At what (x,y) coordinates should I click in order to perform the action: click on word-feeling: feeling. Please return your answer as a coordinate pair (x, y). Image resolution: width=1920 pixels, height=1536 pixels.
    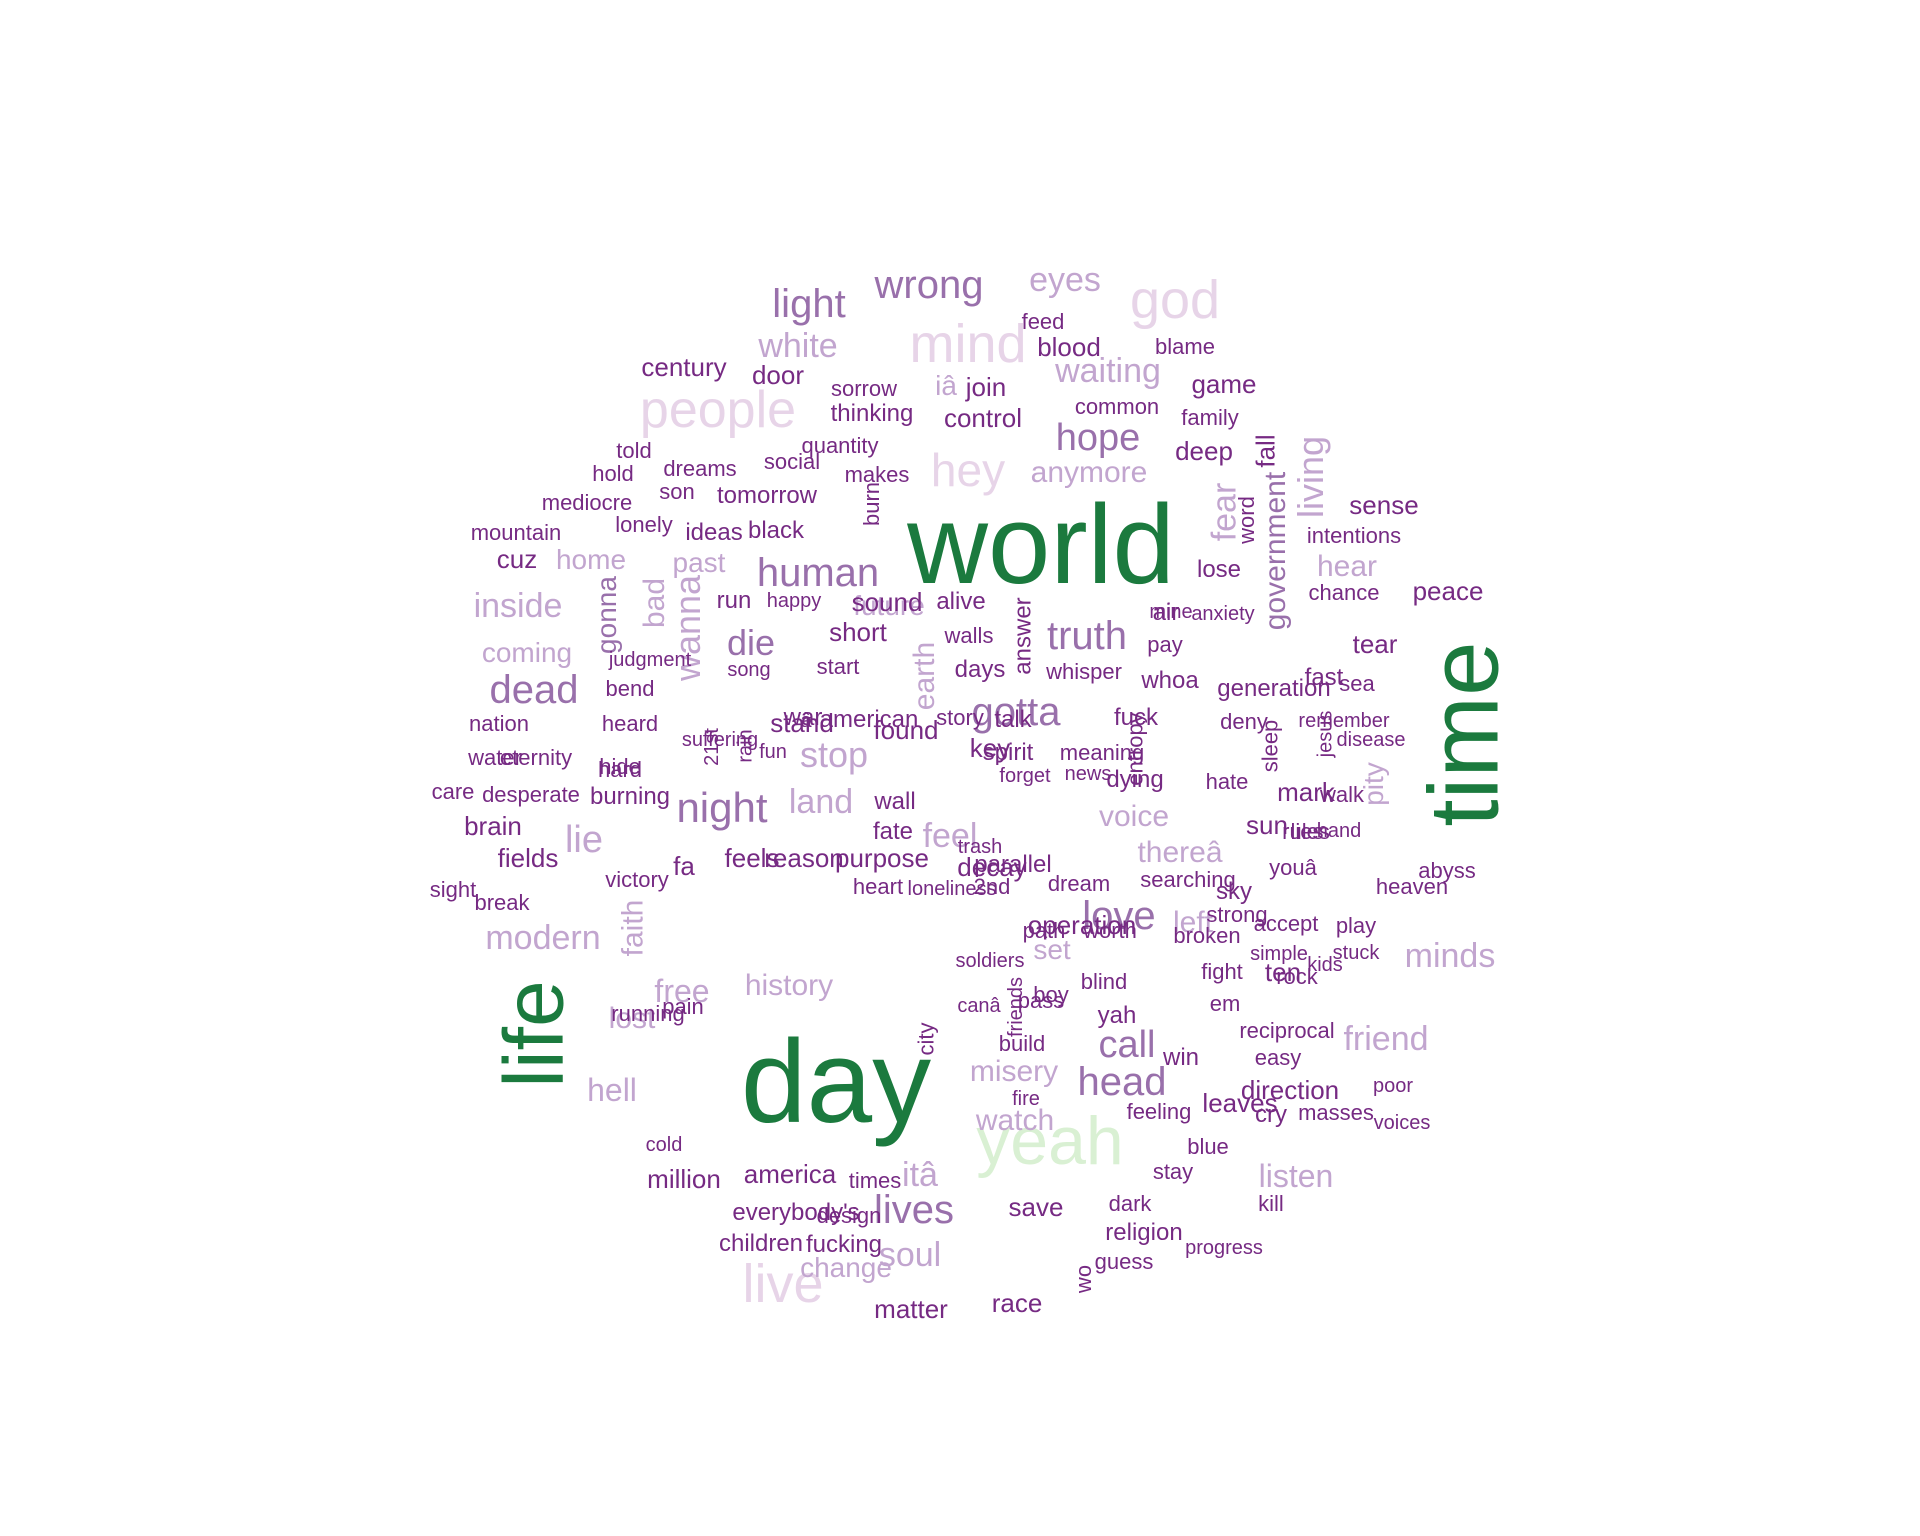
    Looking at the image, I should click on (1159, 1111).